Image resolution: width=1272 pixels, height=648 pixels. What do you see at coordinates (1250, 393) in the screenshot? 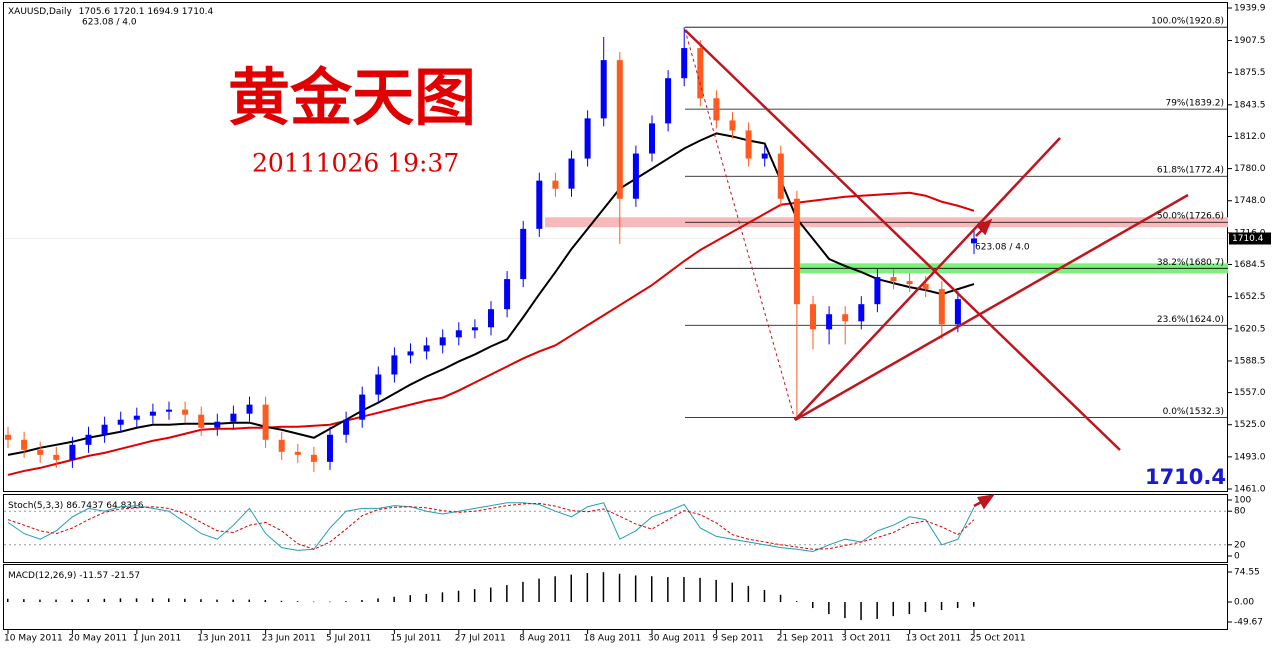
I see `y-tick-label: 1557.0` at bounding box center [1250, 393].